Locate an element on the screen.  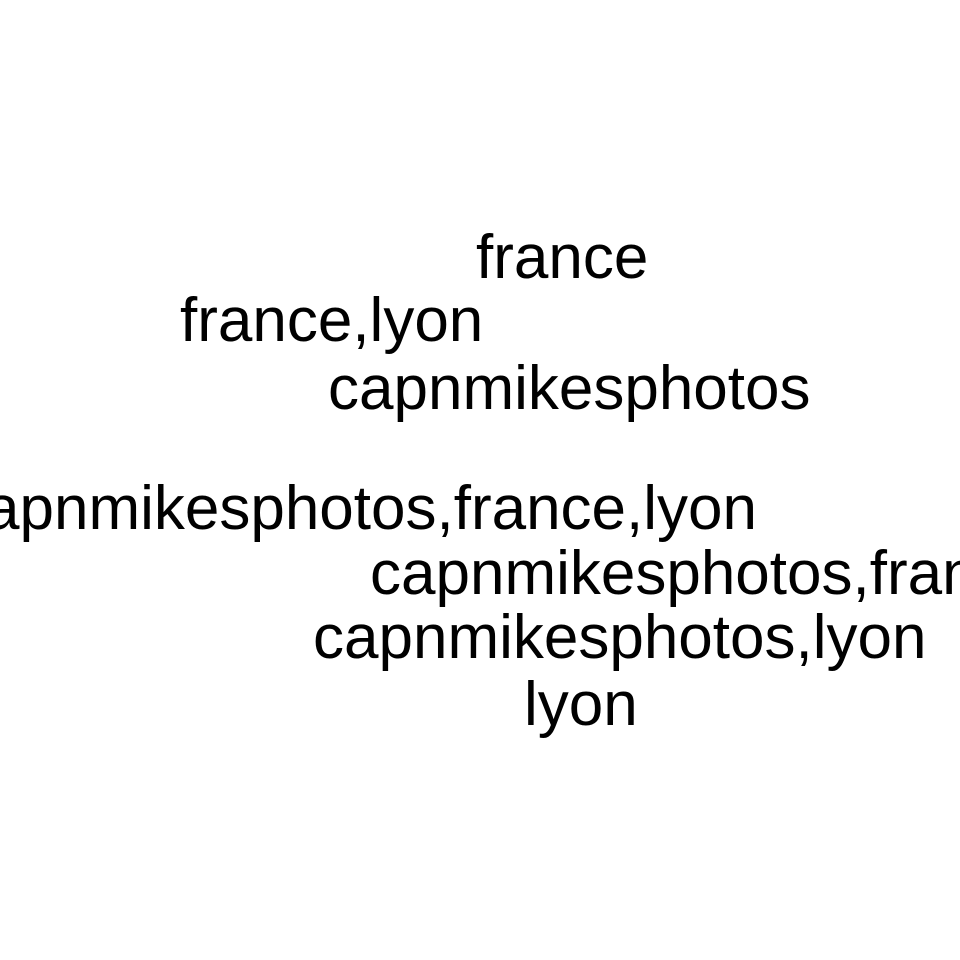
tag-capnmikesphotos-france-lyon: capnmikesphotos,france,lyon is located at coordinates (379, 508).